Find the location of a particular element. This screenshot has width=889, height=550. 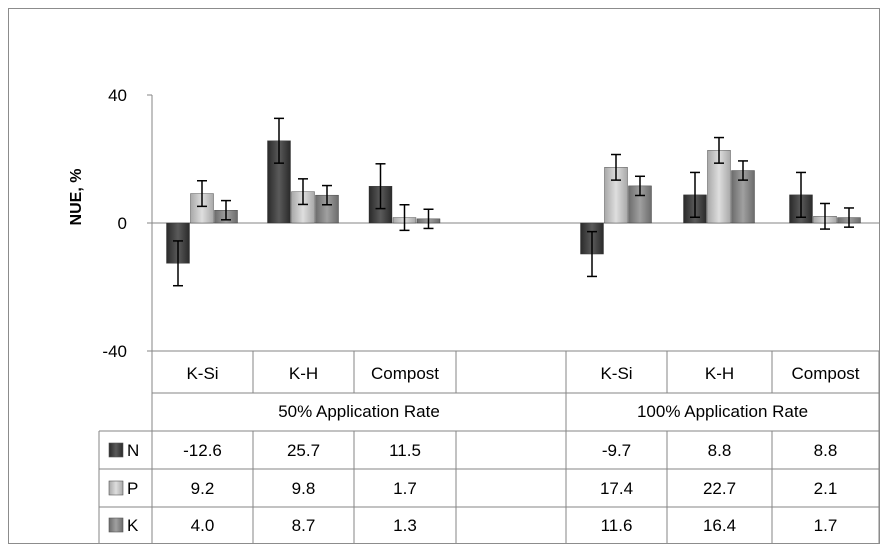

data-label: 16.4 is located at coordinates (719, 525).